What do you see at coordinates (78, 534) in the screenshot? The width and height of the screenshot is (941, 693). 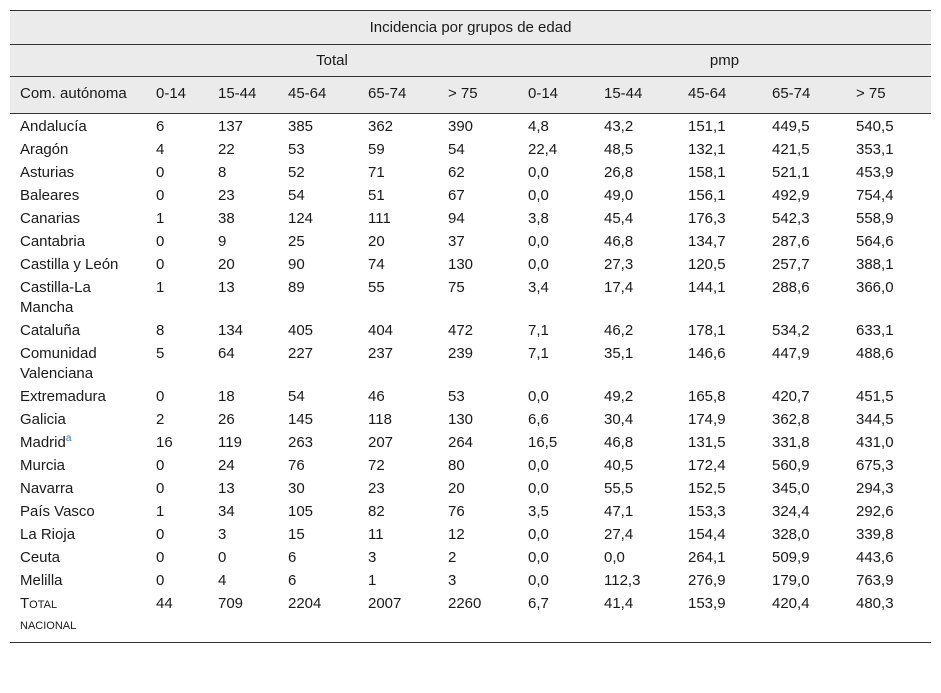 I see `region-cell: La Rioja` at bounding box center [78, 534].